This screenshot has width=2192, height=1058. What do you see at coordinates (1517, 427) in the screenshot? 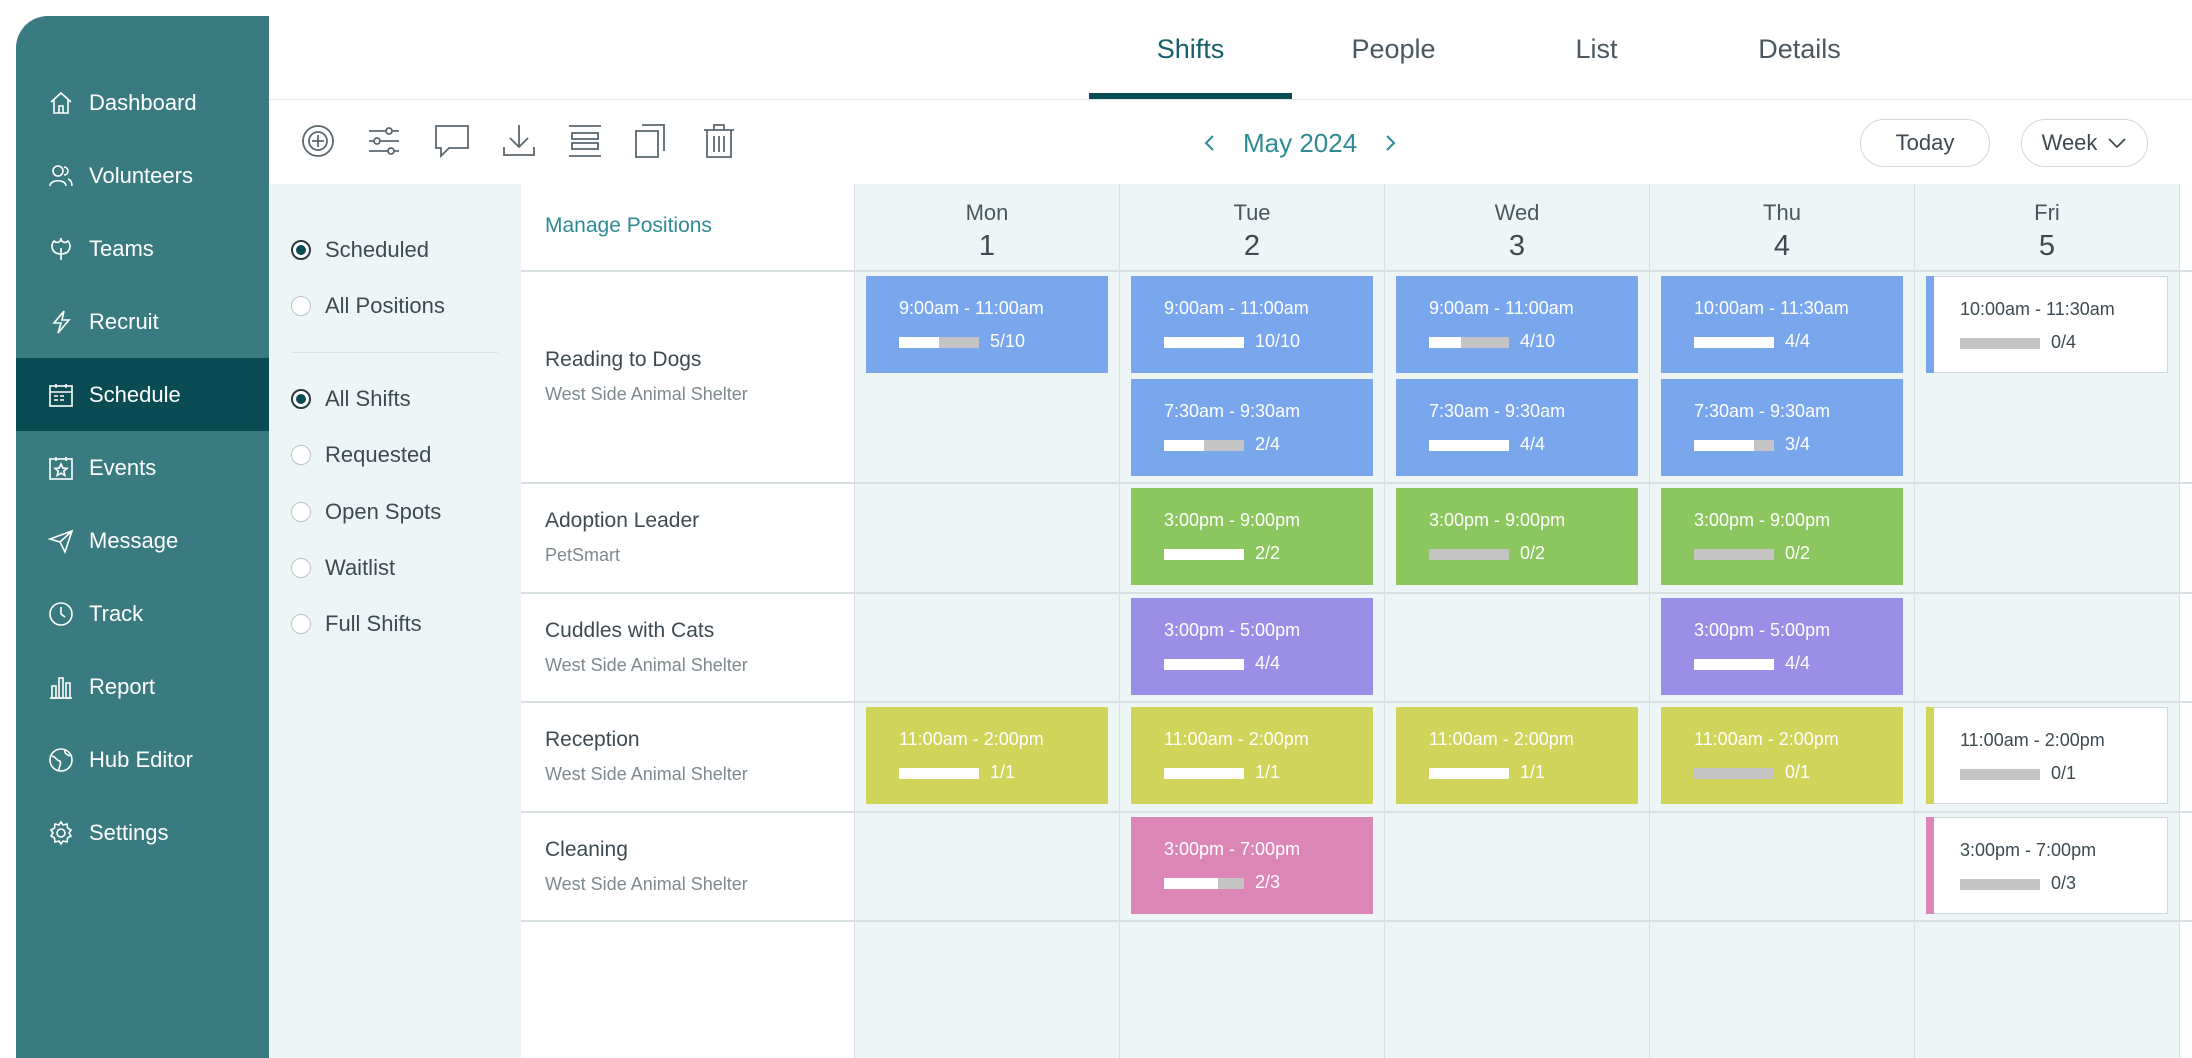
I see `shift-card: 7:30am - 9:30am 4/4` at bounding box center [1517, 427].